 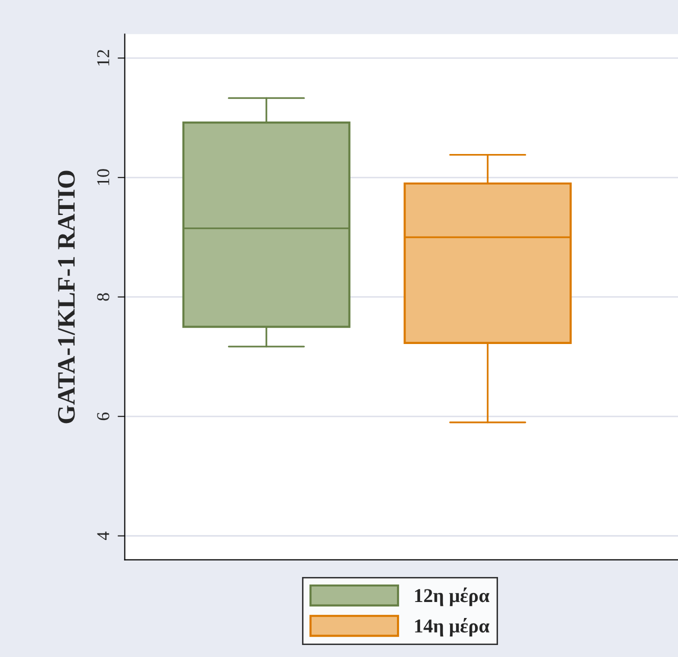 What do you see at coordinates (103, 536) in the screenshot?
I see `y-tick-label: 4` at bounding box center [103, 536].